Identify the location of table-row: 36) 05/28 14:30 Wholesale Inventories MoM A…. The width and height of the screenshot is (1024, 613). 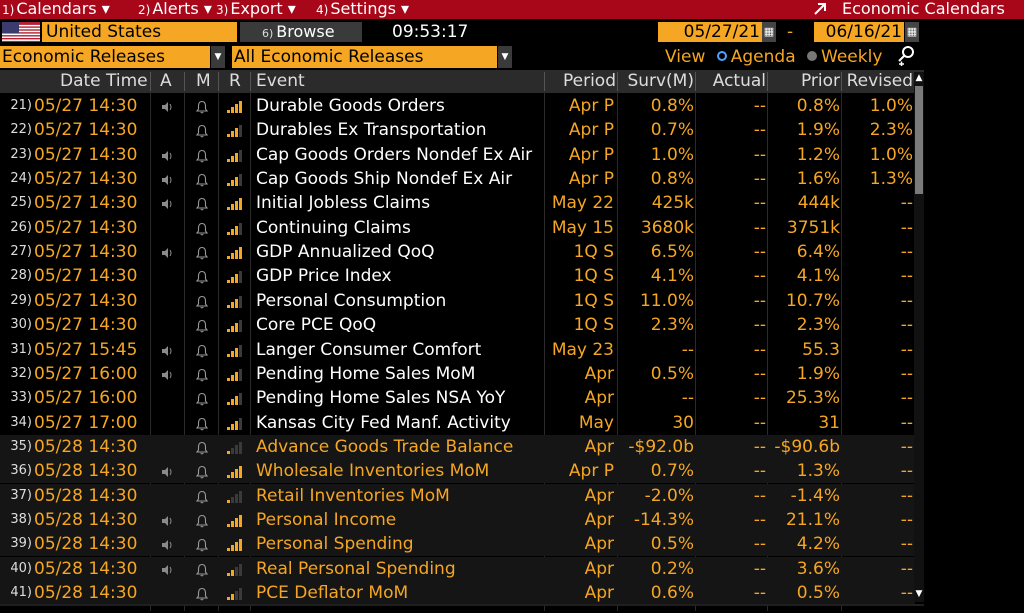
(457, 471).